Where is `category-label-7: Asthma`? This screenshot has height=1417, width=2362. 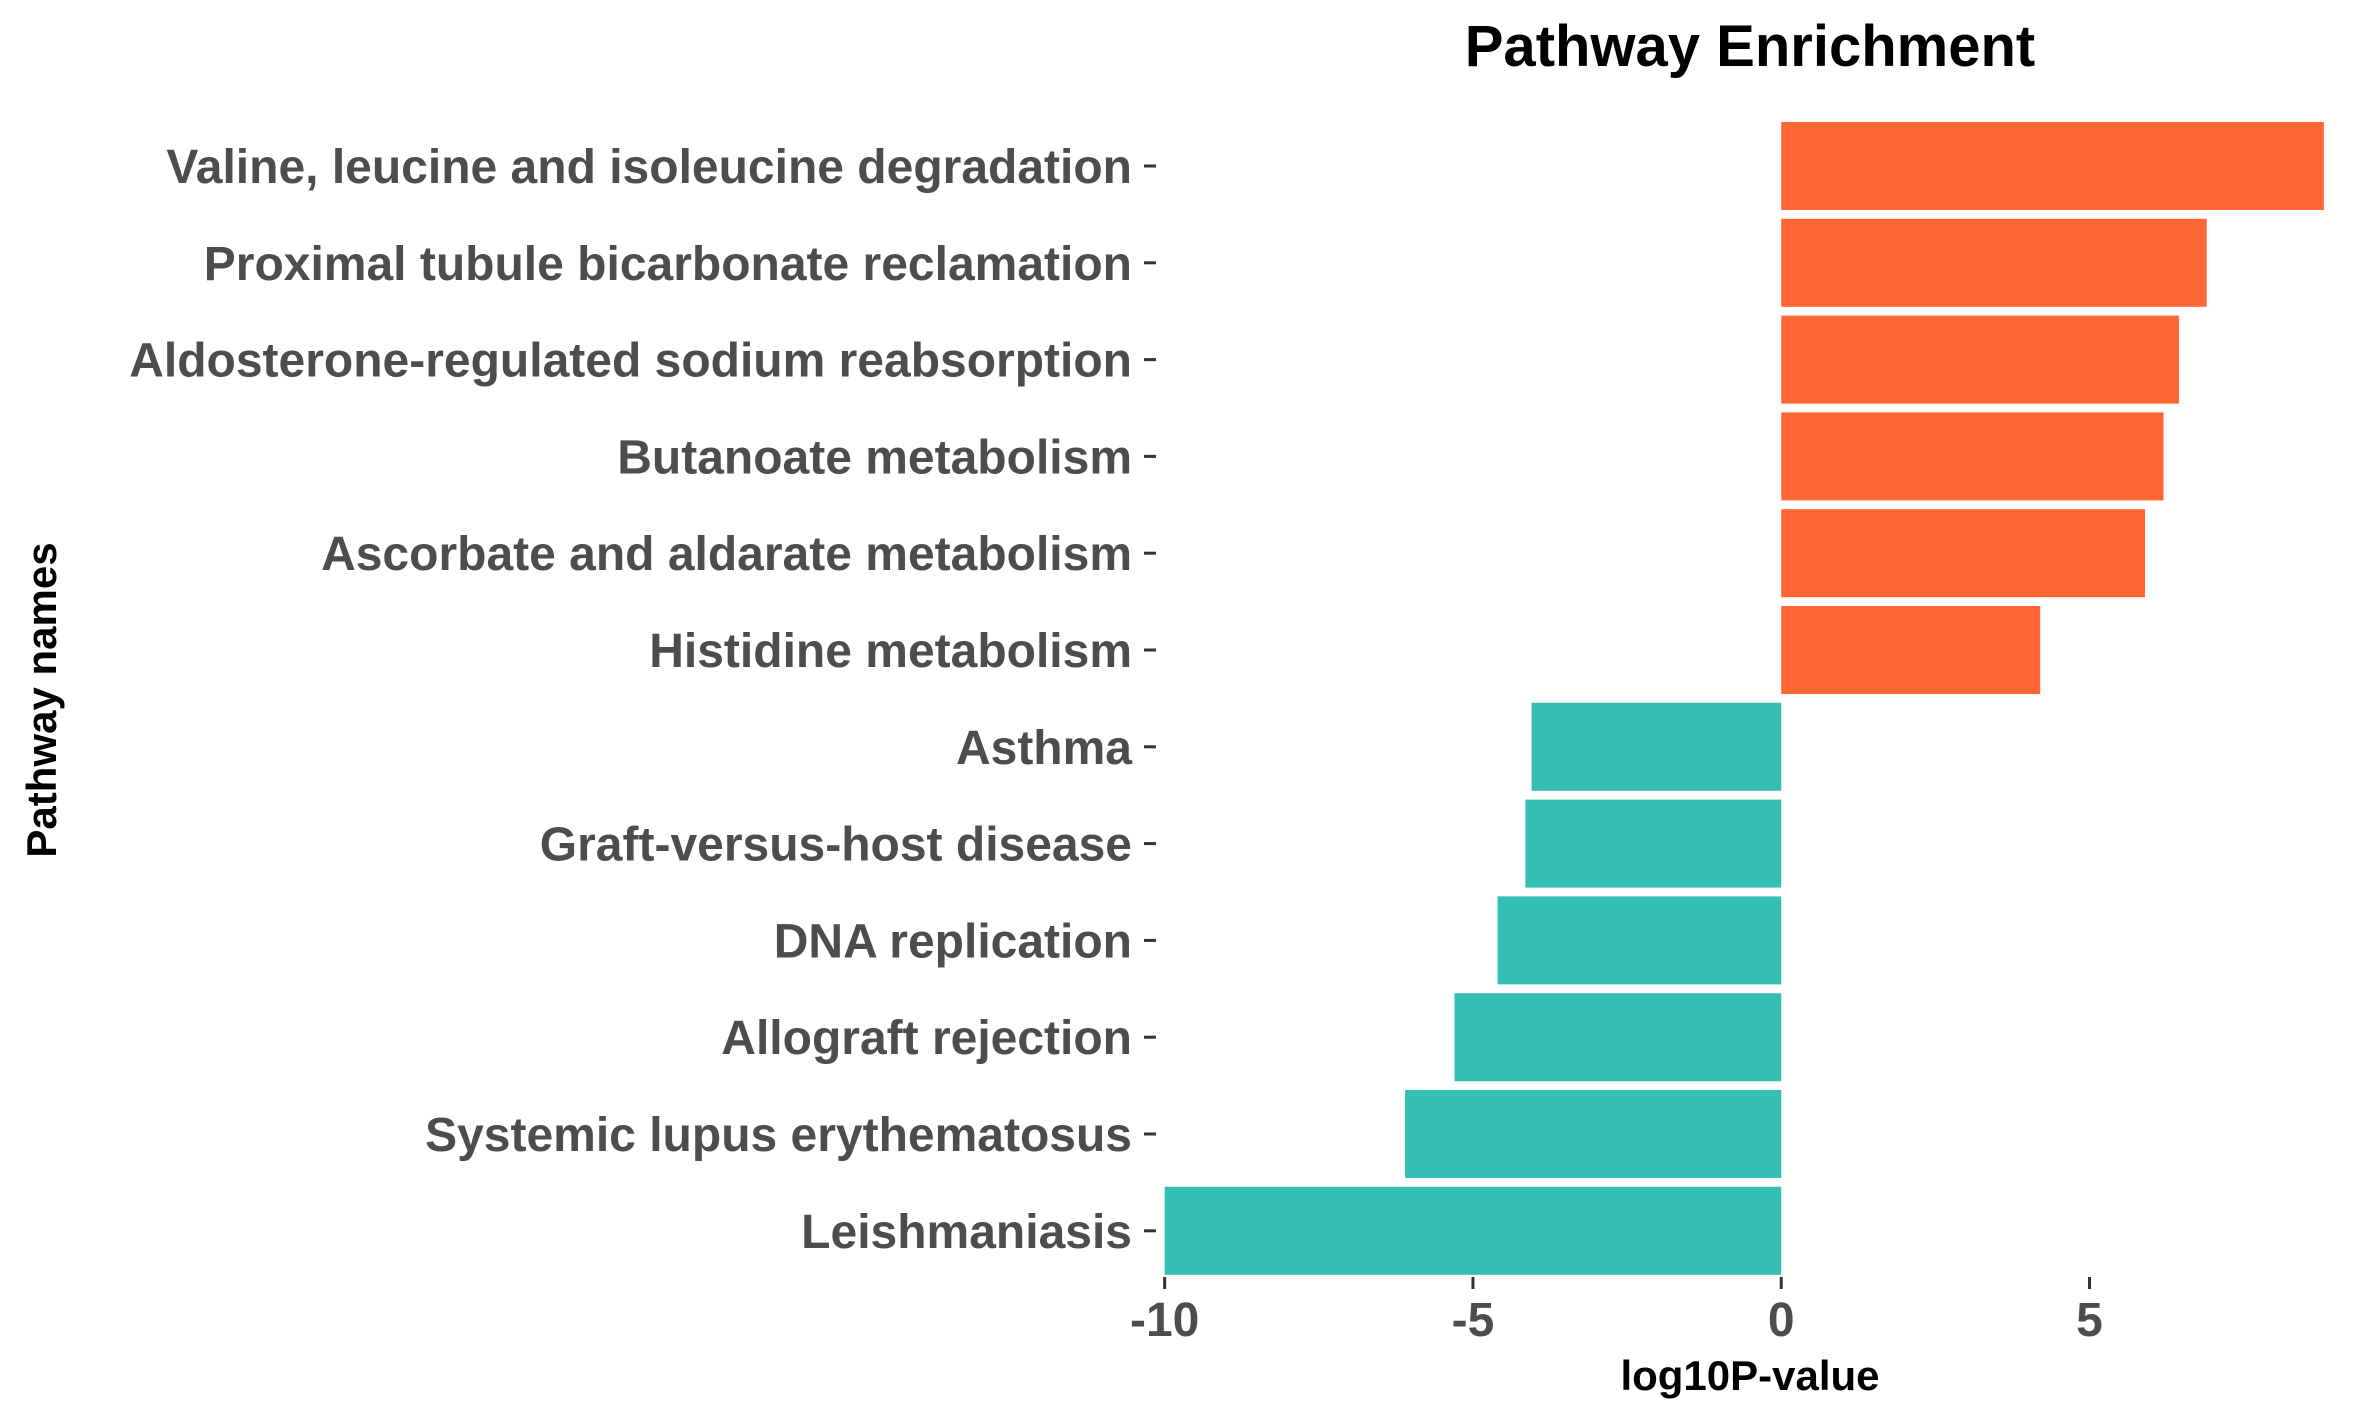 category-label-7: Asthma is located at coordinates (1044, 748).